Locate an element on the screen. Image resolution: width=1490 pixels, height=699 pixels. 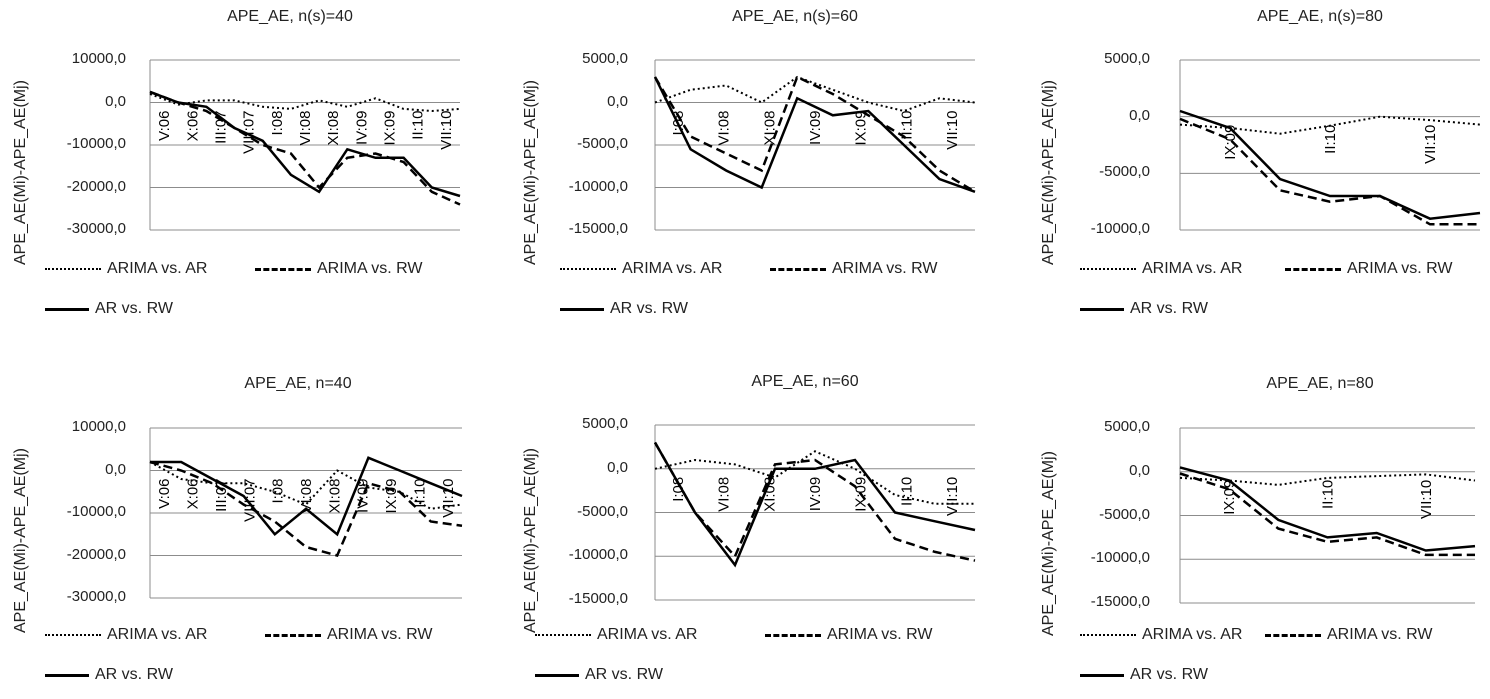
y-tick-label: 10000,0 is located at coordinates (98, 58).